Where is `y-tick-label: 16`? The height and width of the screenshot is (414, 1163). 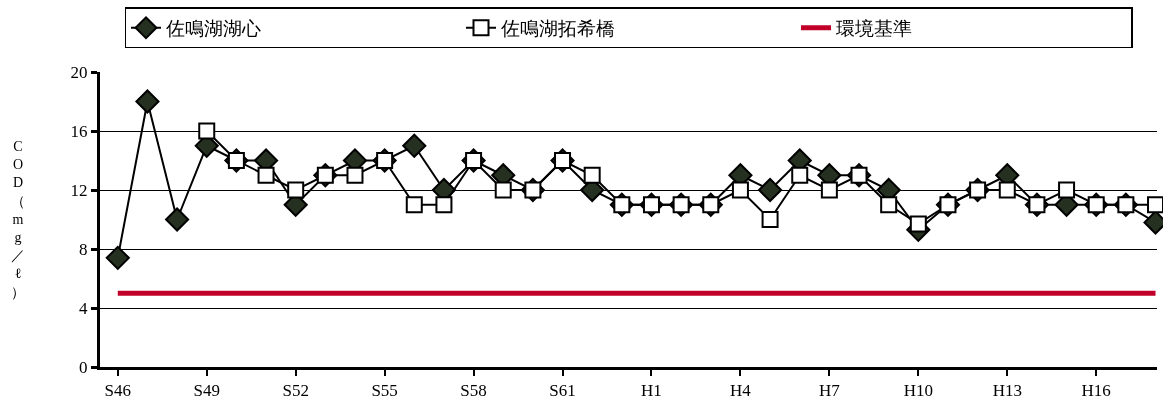 y-tick-label: 16 is located at coordinates (79, 131).